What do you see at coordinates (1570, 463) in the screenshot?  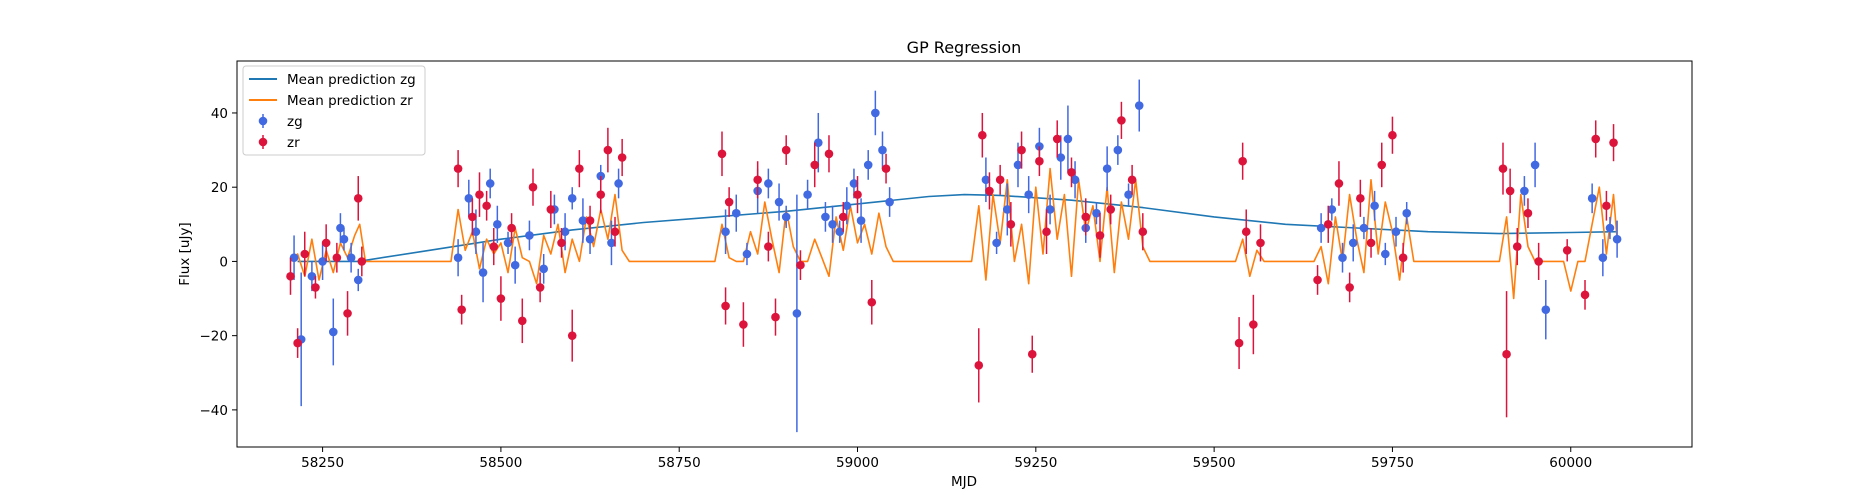 I see `x-tick-label: 60000` at bounding box center [1570, 463].